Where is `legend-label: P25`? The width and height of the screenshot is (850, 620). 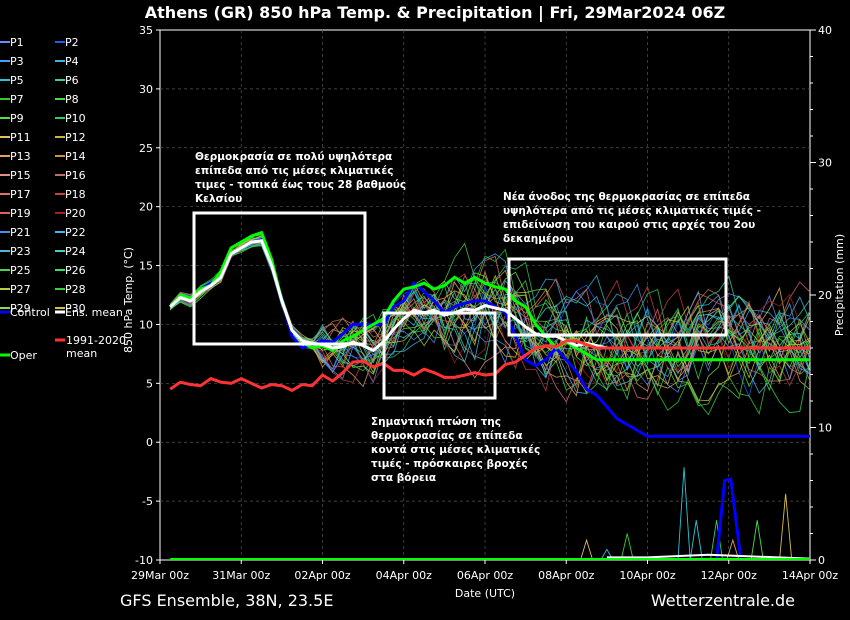
legend-label: P25 is located at coordinates (20, 270).